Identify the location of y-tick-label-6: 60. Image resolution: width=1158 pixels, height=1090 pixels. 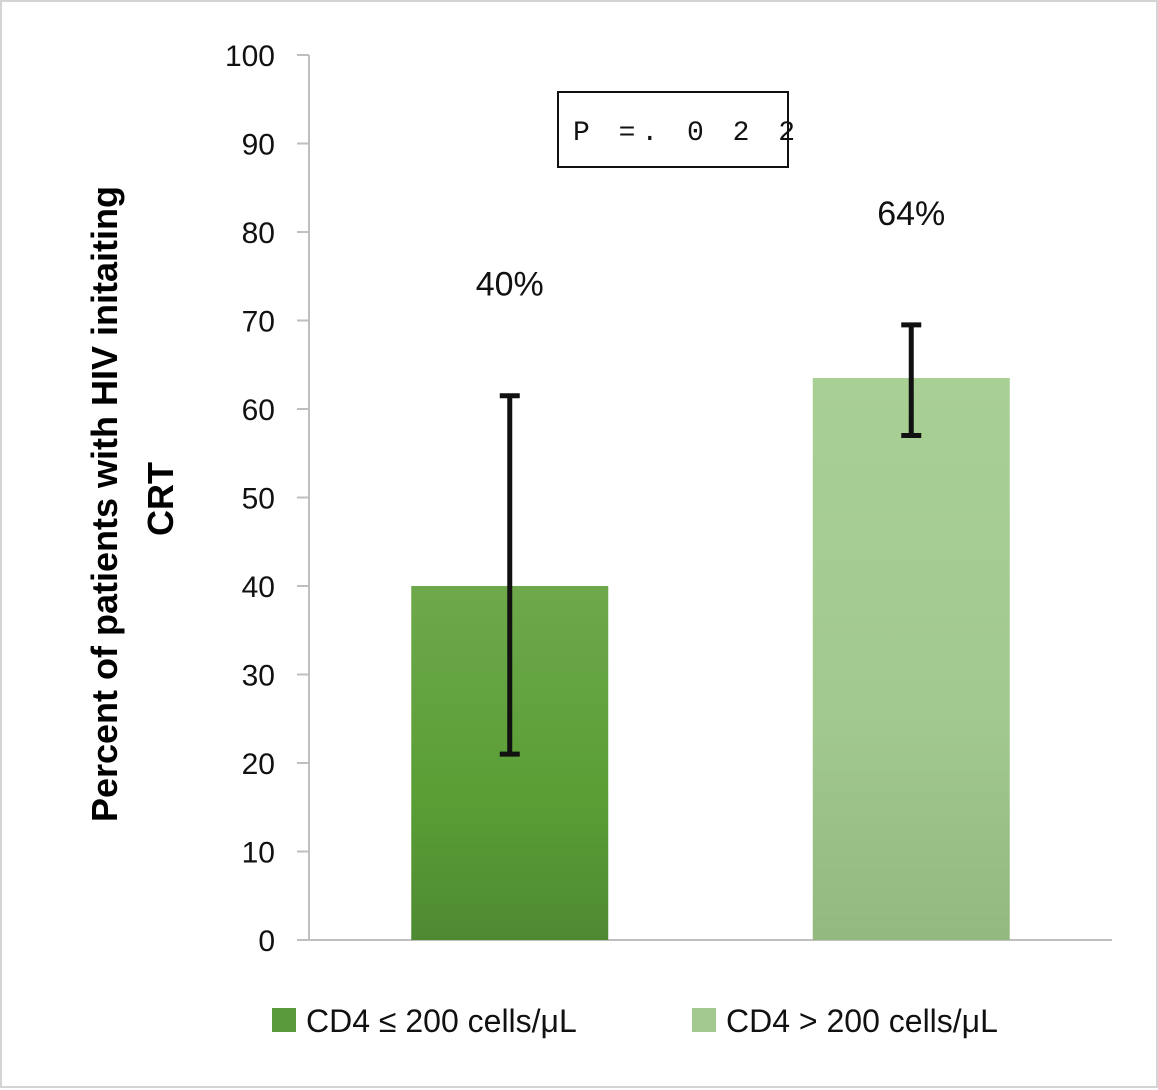
(258, 410).